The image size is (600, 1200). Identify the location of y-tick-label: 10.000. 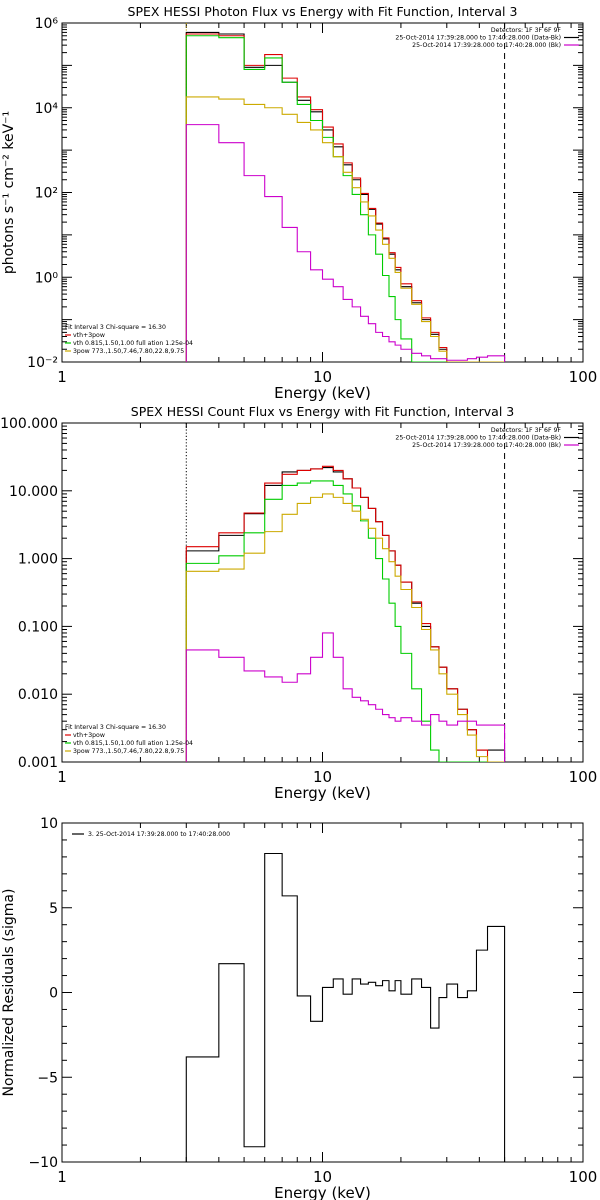
(33, 492).